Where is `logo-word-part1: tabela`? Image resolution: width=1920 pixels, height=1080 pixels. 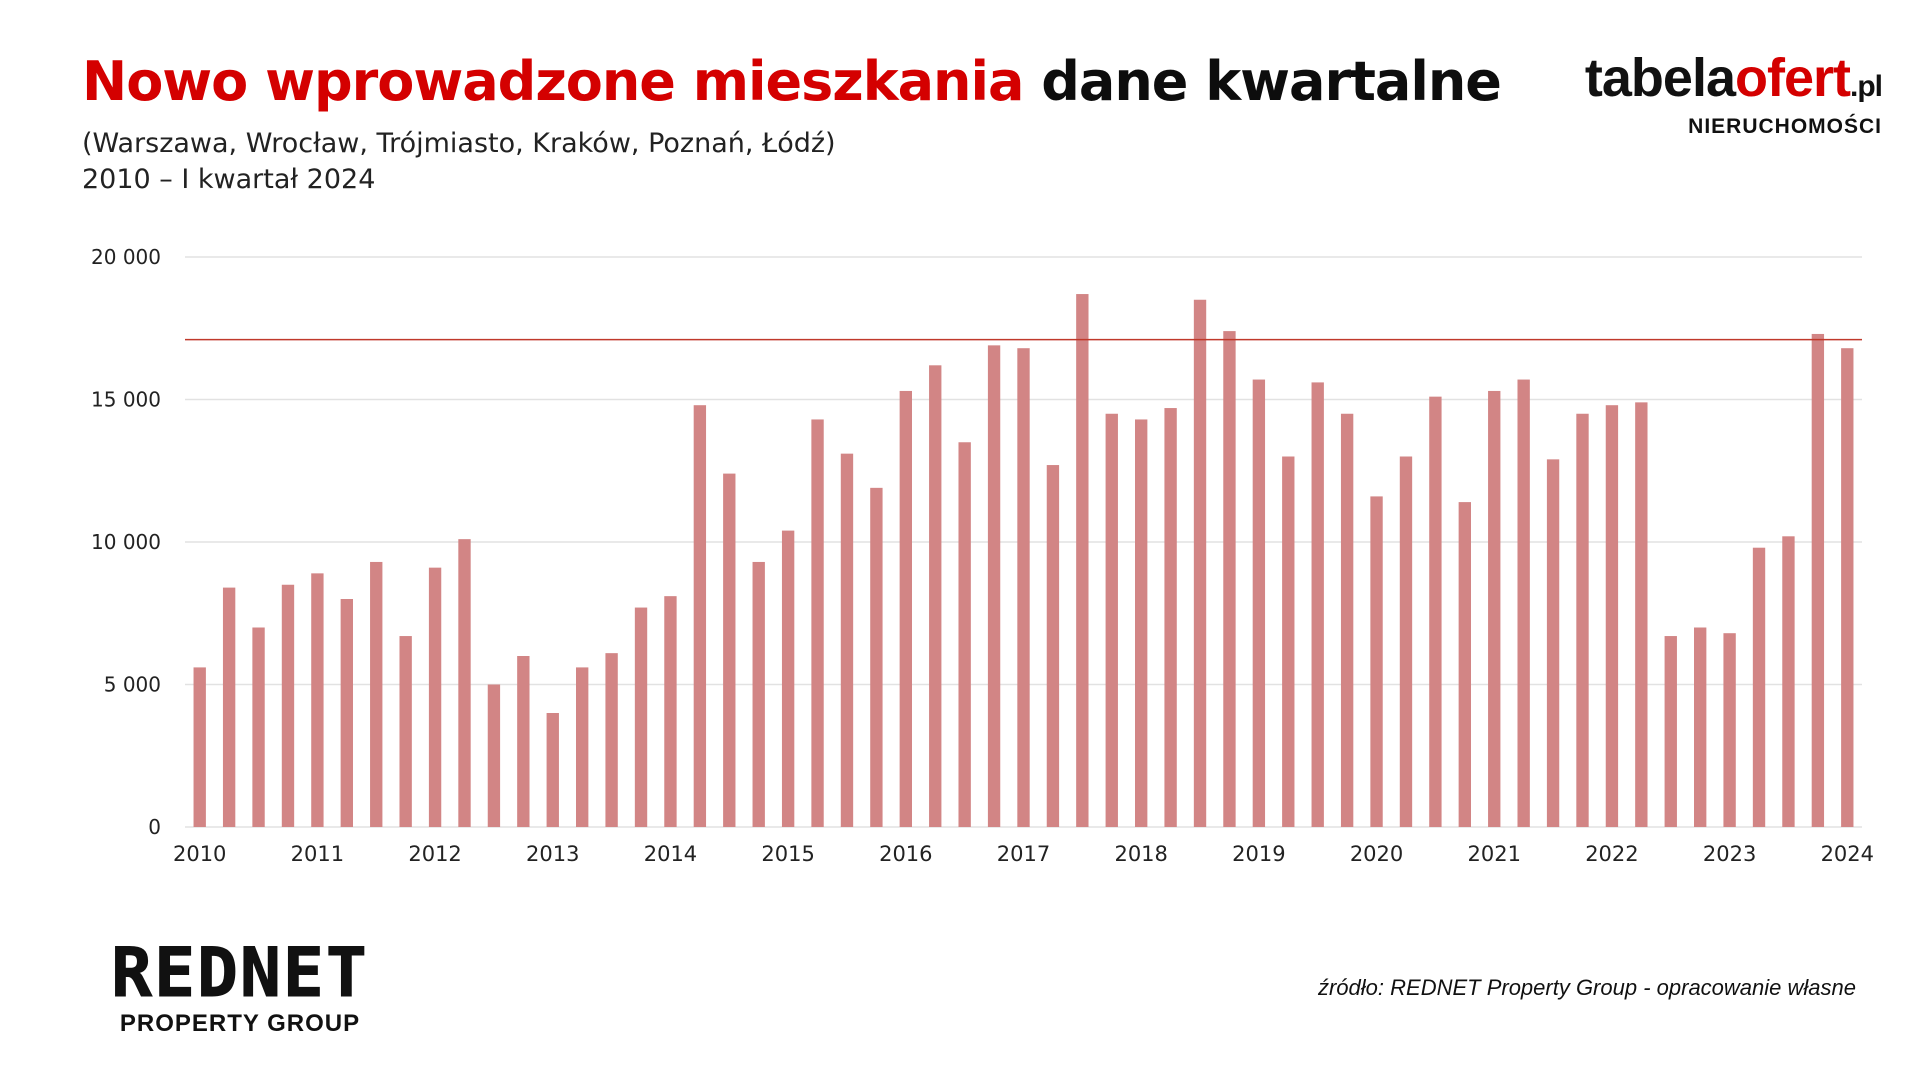 logo-word-part1: tabela is located at coordinates (1660, 78).